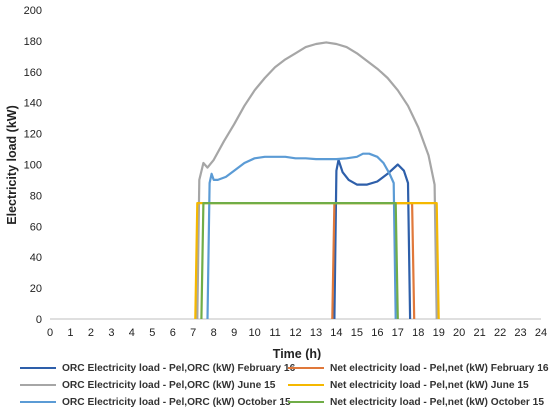 Image resolution: width=550 pixels, height=416 pixels. Describe the element at coordinates (36, 227) in the screenshot. I see `y-tick-label: 60` at that location.